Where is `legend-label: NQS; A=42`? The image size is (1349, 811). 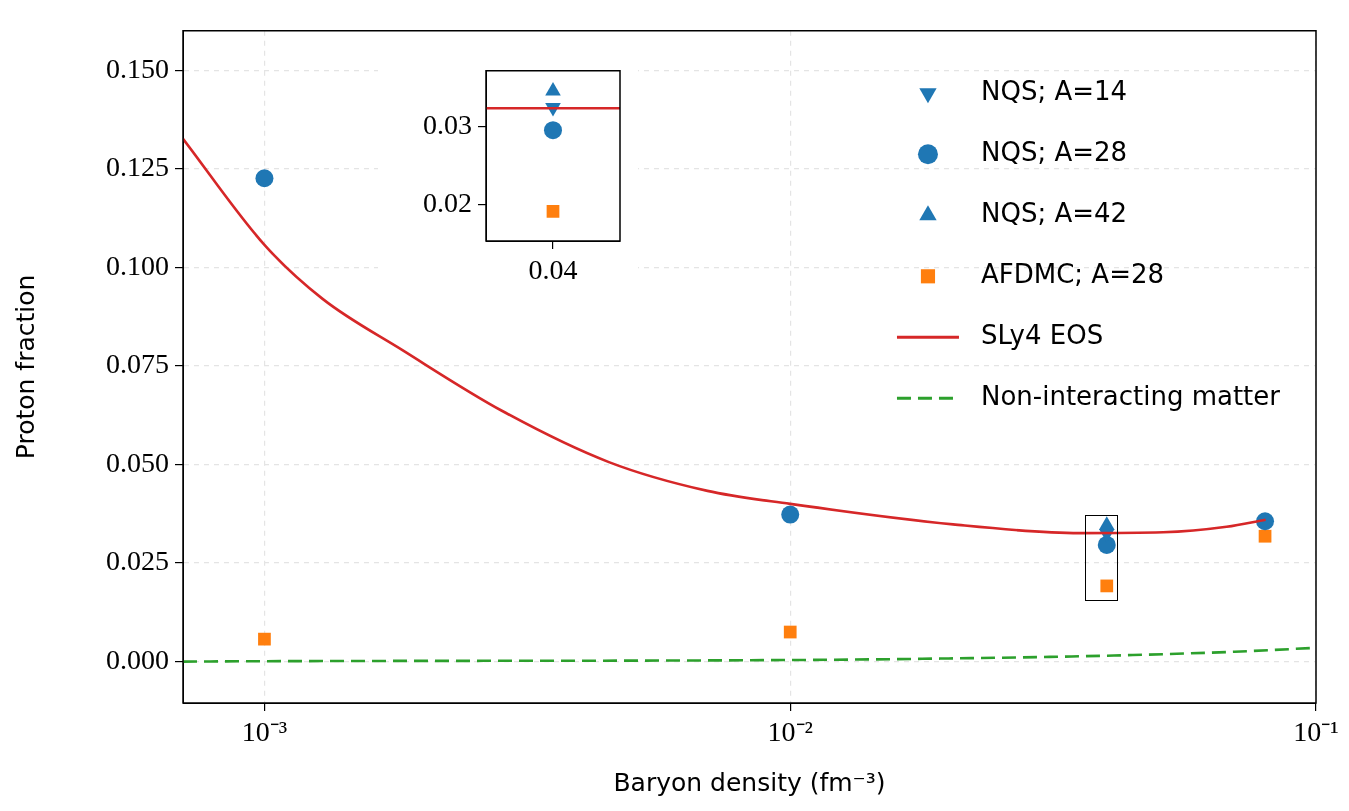
legend-label: NQS; A=42 is located at coordinates (1054, 213).